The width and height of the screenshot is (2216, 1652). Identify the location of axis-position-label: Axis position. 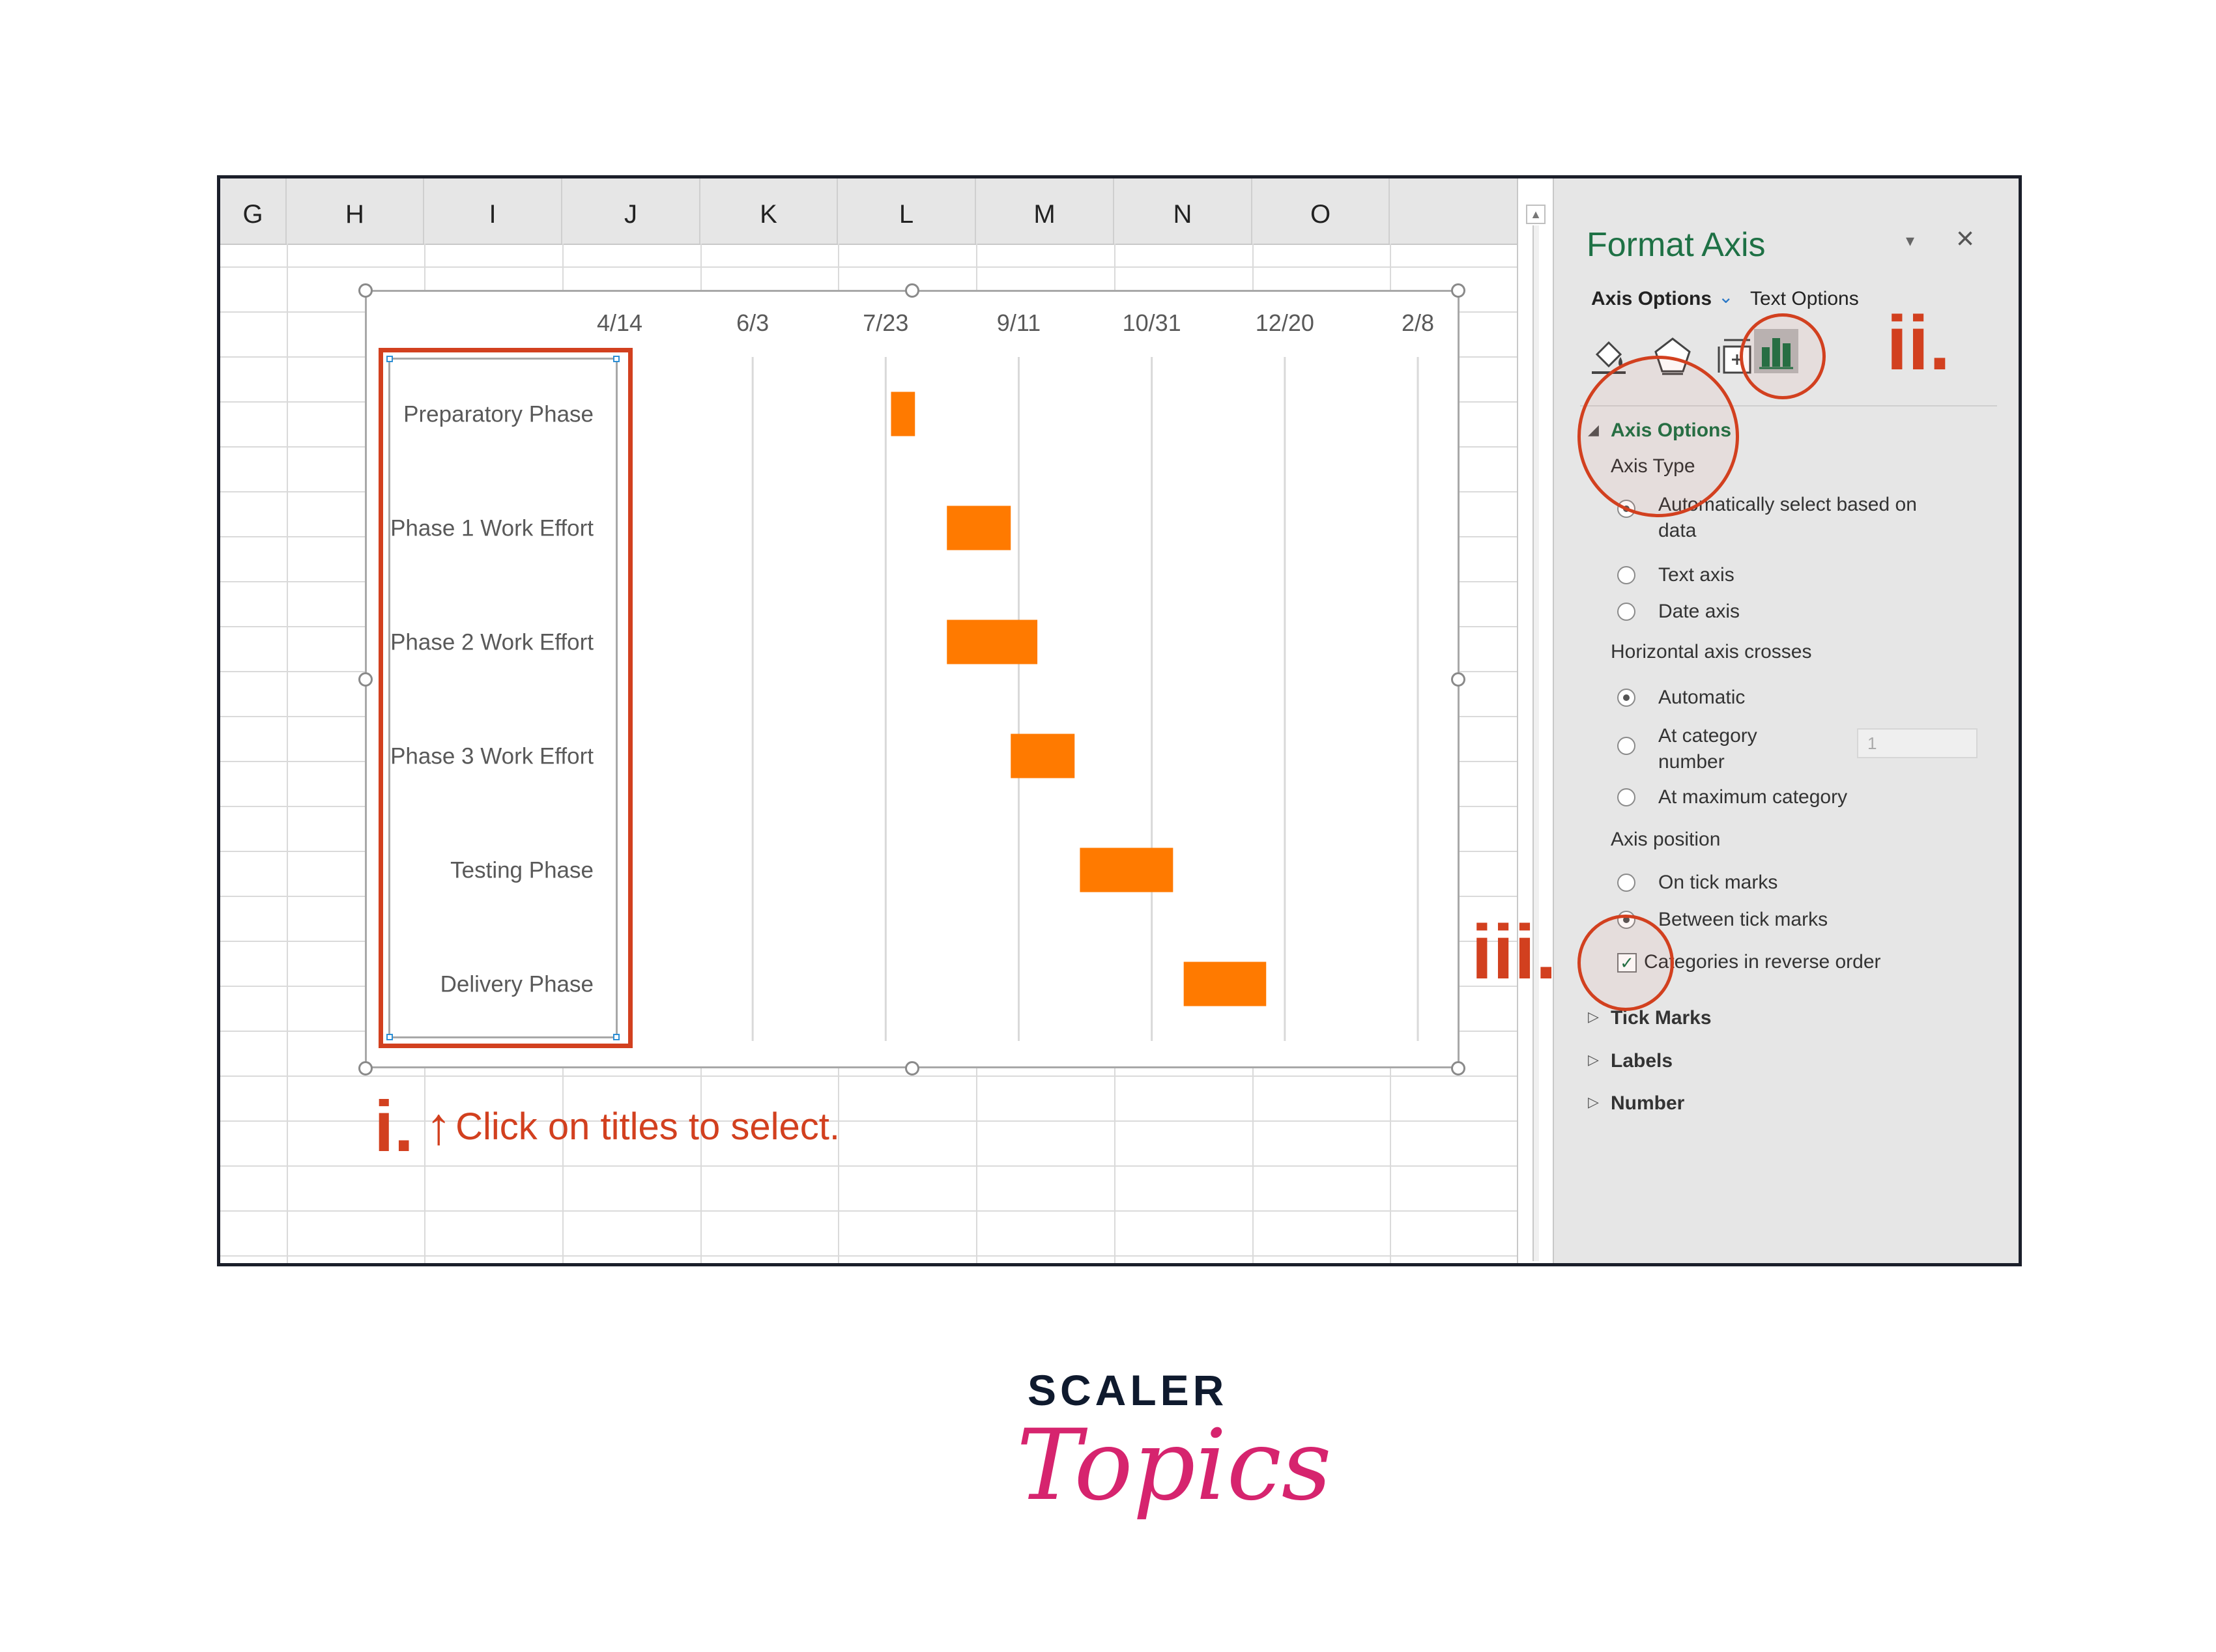
(1666, 839).